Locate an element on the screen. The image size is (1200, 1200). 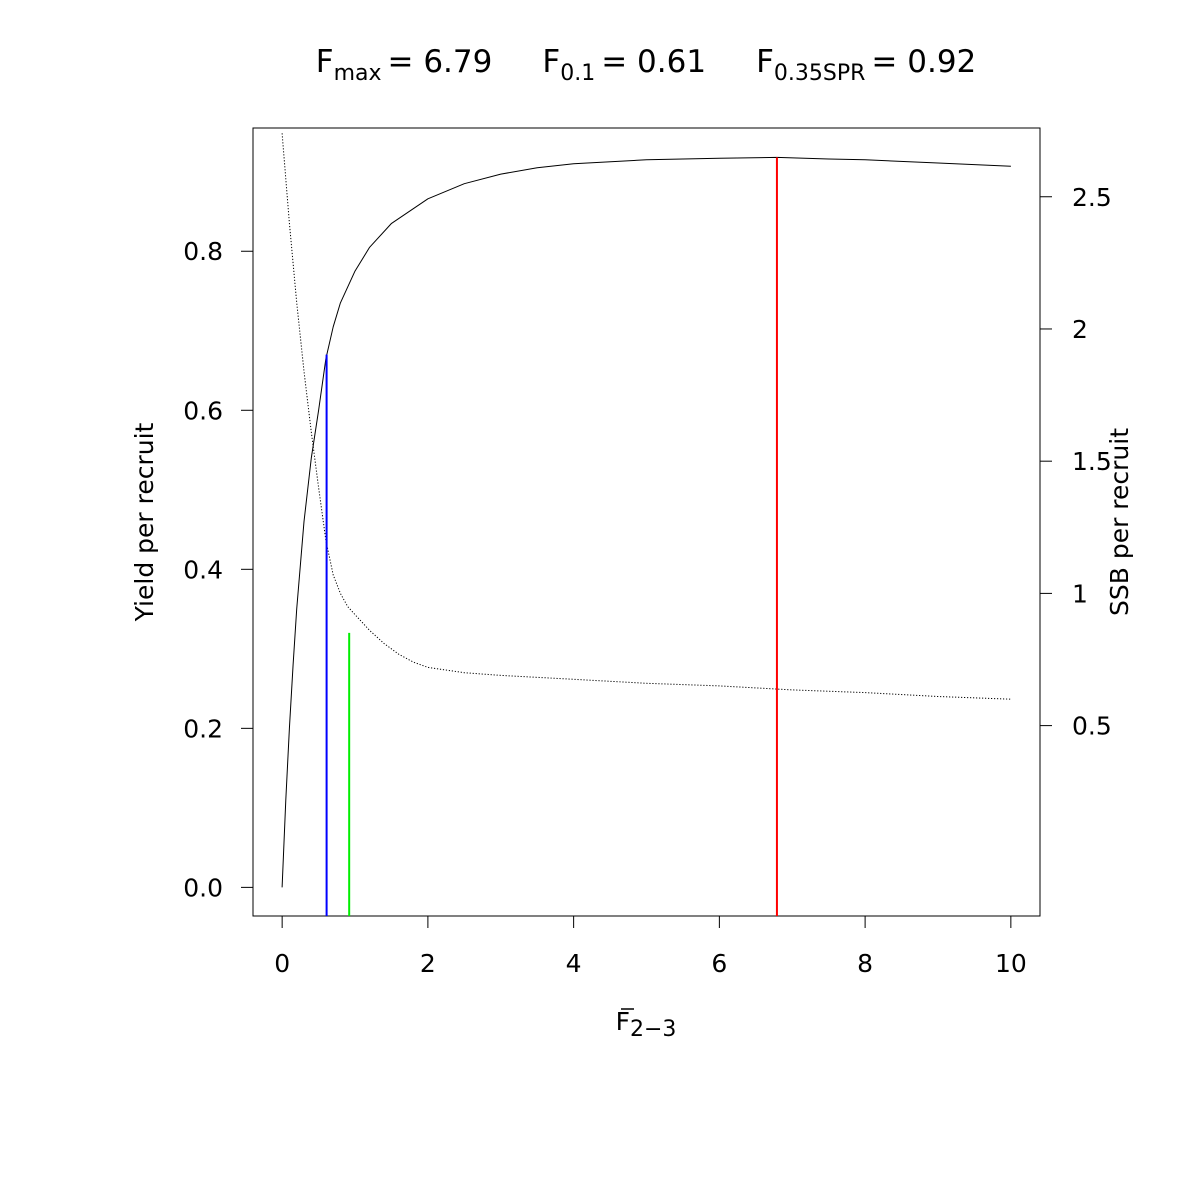
title-f01-sub: 0.1 is located at coordinates (577, 73).